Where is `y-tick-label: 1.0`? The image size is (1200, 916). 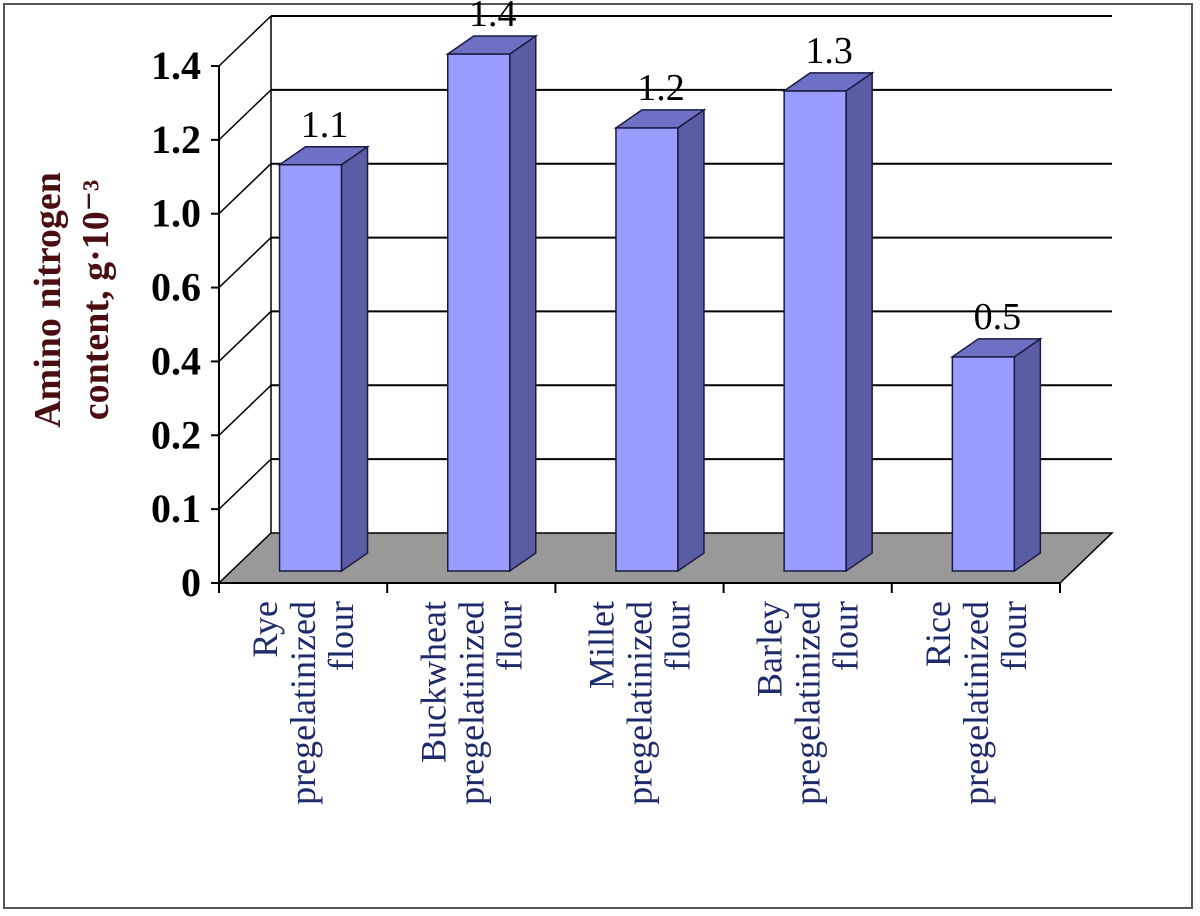
y-tick-label: 1.0 is located at coordinates (176, 213).